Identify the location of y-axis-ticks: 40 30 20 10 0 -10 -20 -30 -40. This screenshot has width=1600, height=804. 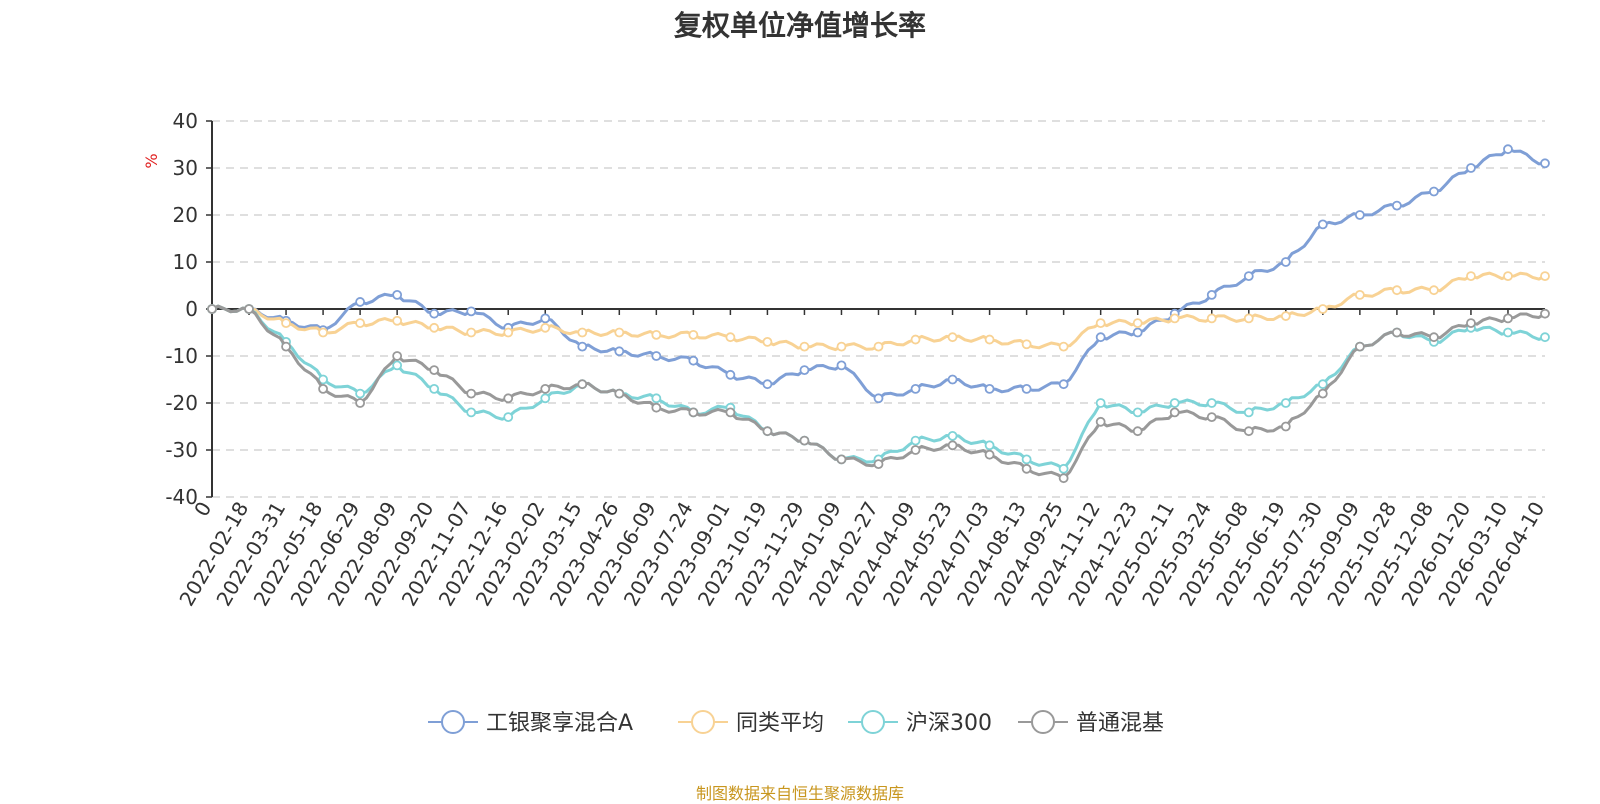
(188, 309).